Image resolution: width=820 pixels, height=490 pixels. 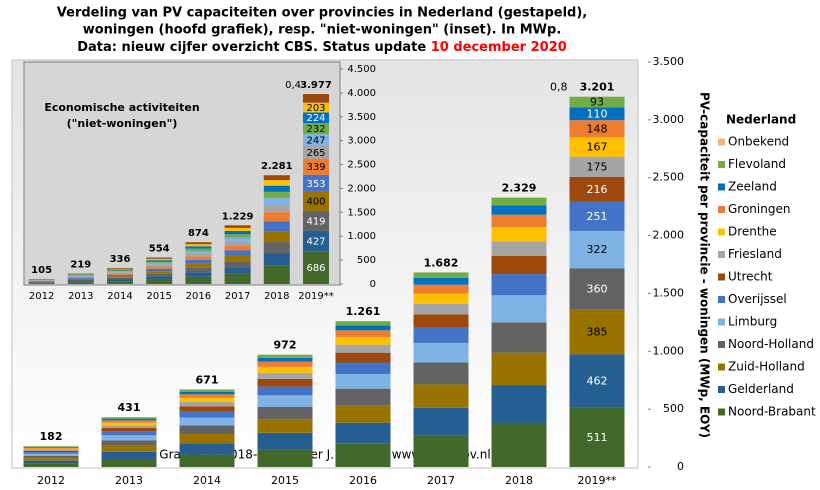 I want to click on inset-title: ("niet-woningen"), so click(x=122, y=123).